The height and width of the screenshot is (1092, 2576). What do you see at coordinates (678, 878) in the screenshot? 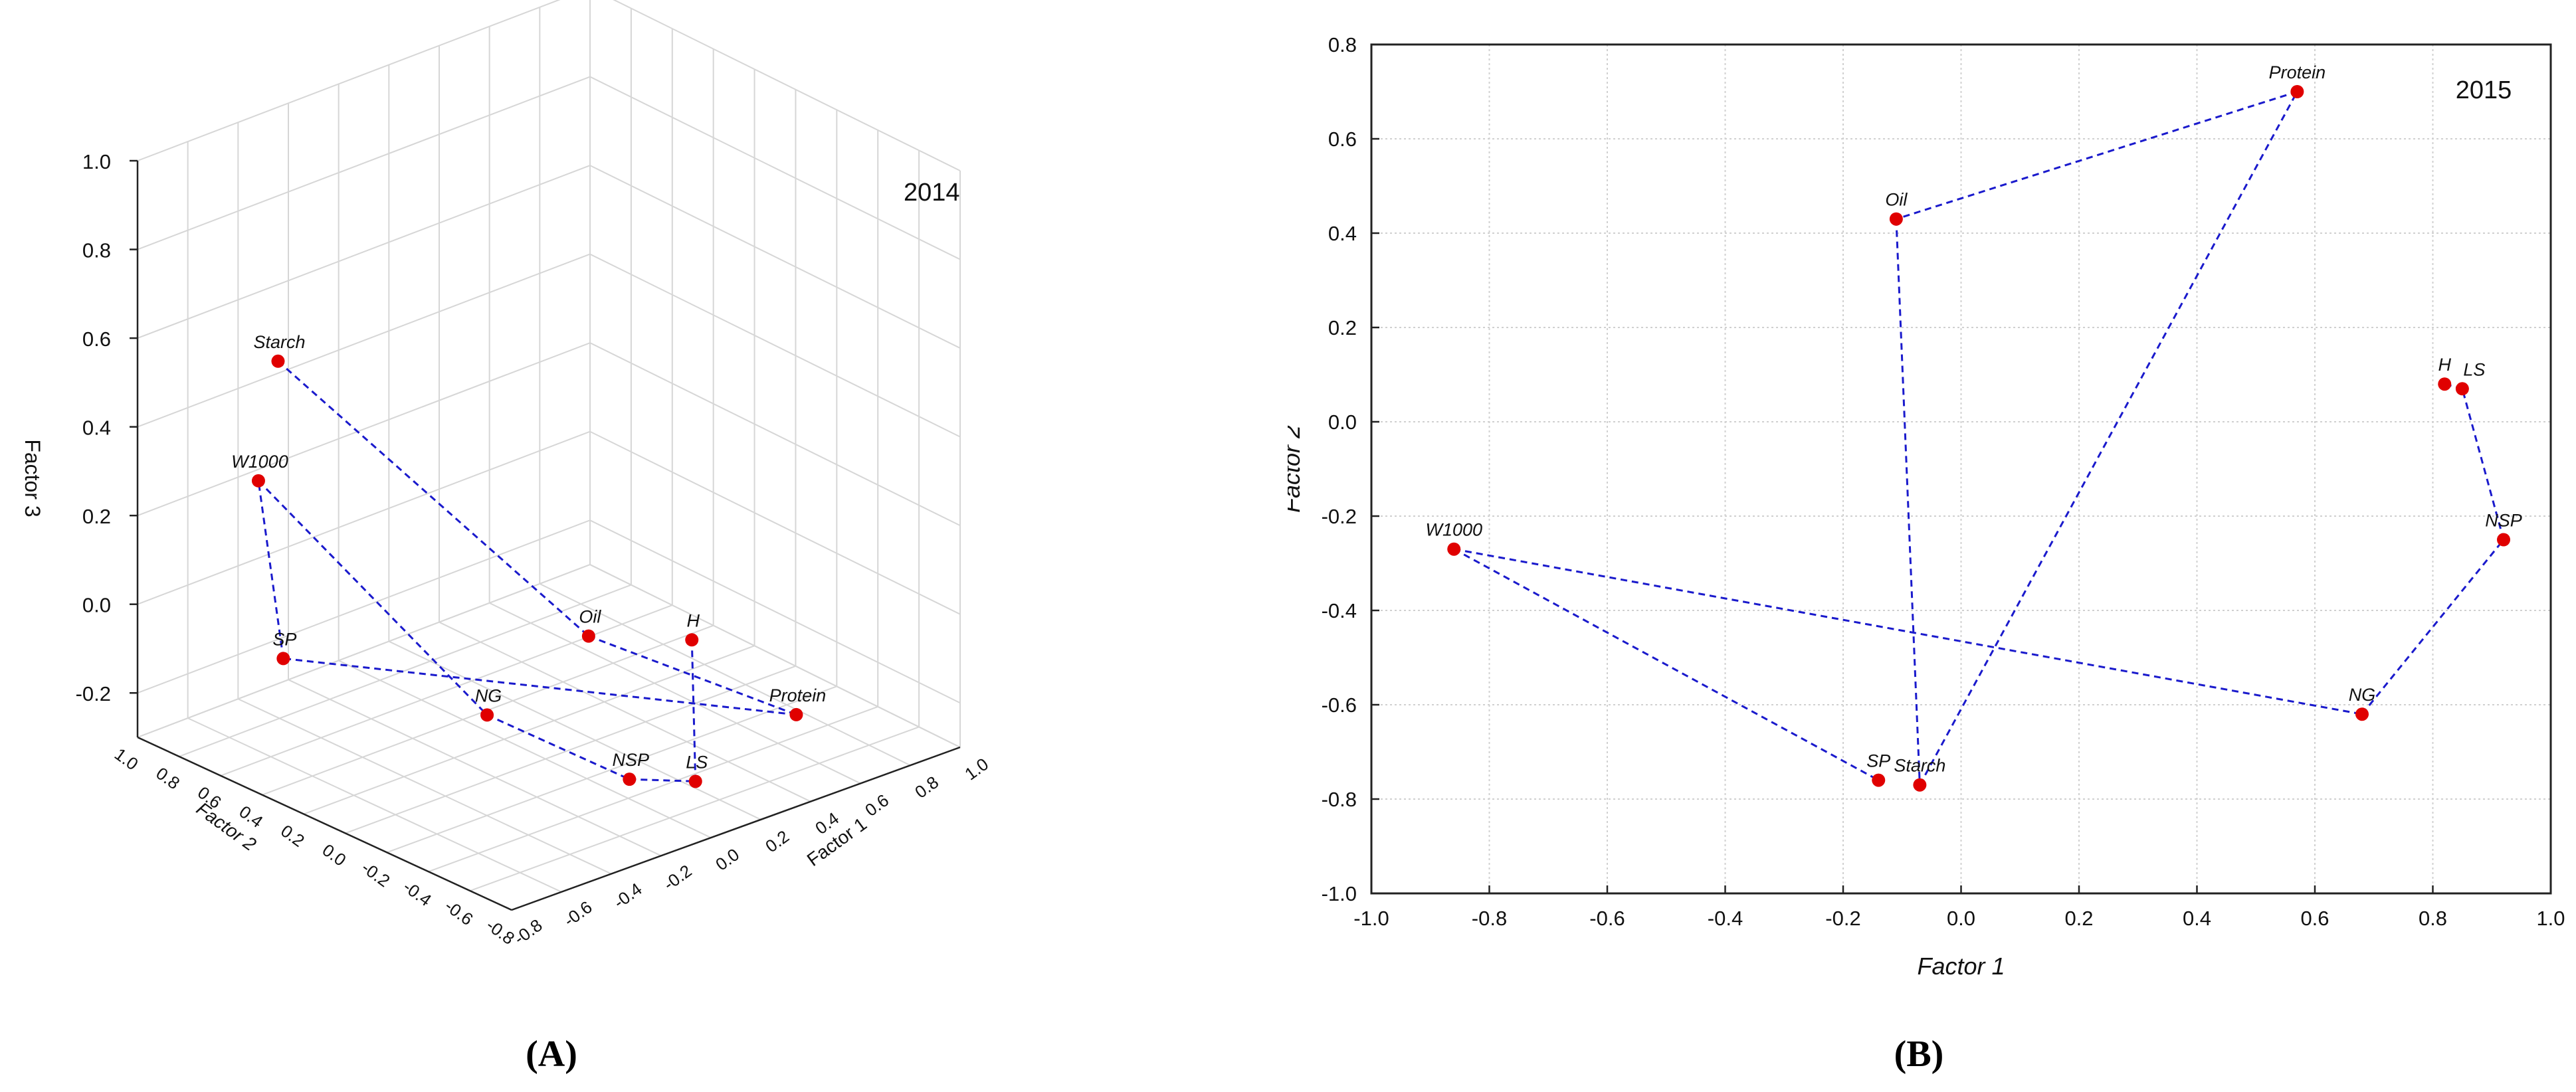
I see `factor1-tick-label: -0.2` at bounding box center [678, 878].